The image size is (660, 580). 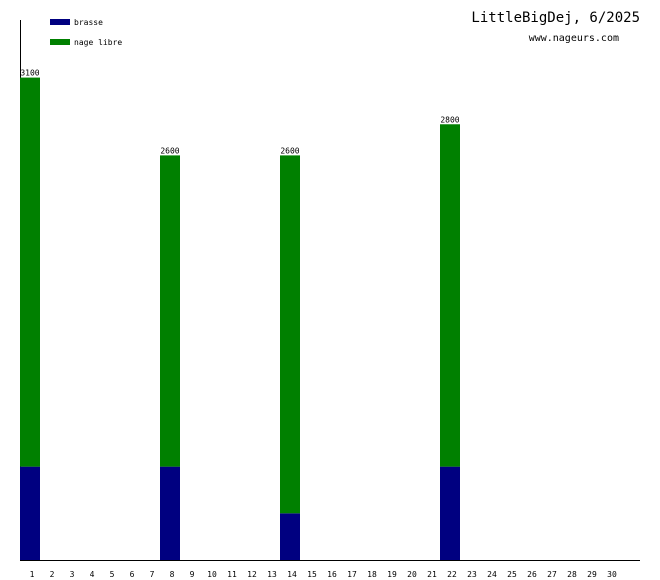 I want to click on x-tick-label: 18, so click(x=372, y=574).